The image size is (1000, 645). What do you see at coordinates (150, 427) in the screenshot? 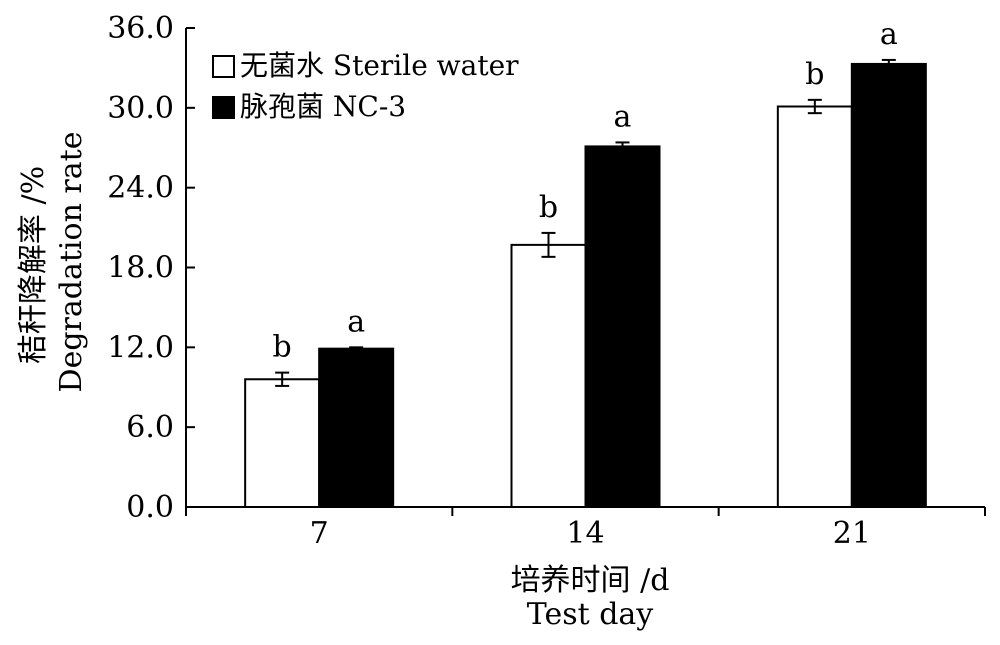
I see `y-tick-label: 6.0` at bounding box center [150, 427].